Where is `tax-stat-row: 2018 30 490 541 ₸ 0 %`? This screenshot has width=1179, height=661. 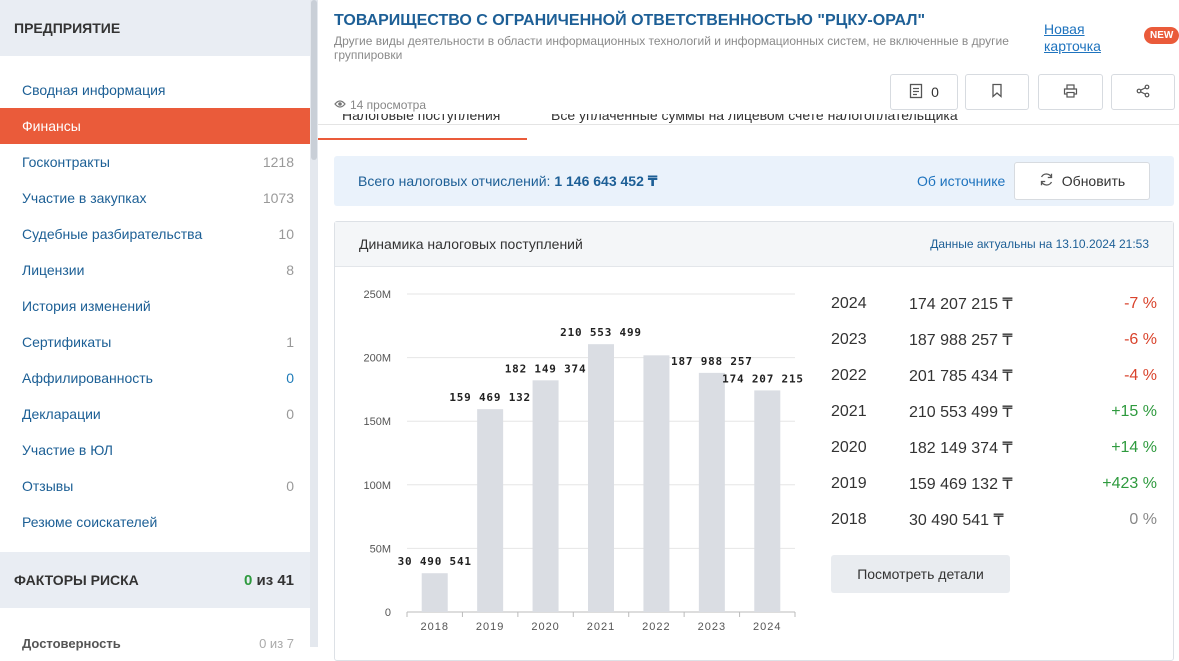
tax-stat-row: 2018 30 490 541 ₸ 0 % is located at coordinates (994, 520).